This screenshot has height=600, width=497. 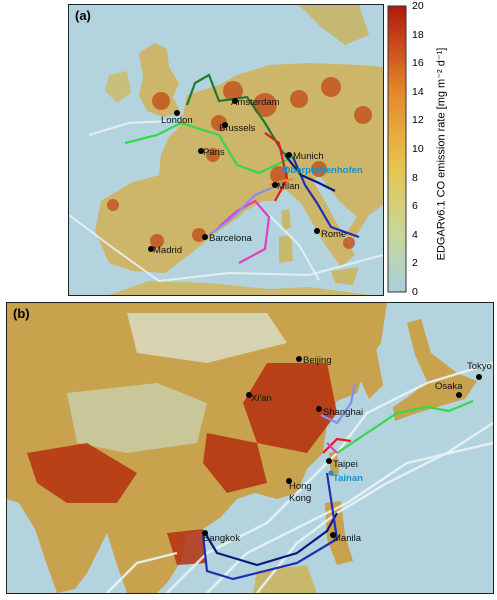 I want to click on city-label-oberpfaffenhofen: Oberpfaffenhofen, so click(x=323, y=170).